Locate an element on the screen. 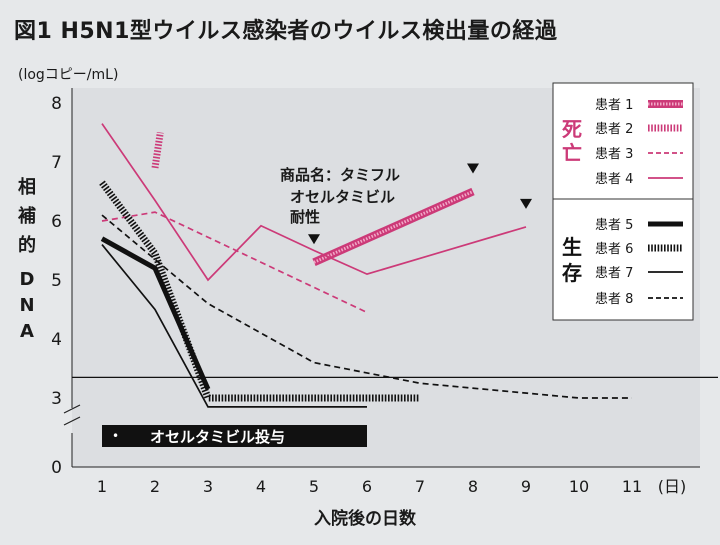 The height and width of the screenshot is (545, 720). y-axis-label-char: D is located at coordinates (27, 279).